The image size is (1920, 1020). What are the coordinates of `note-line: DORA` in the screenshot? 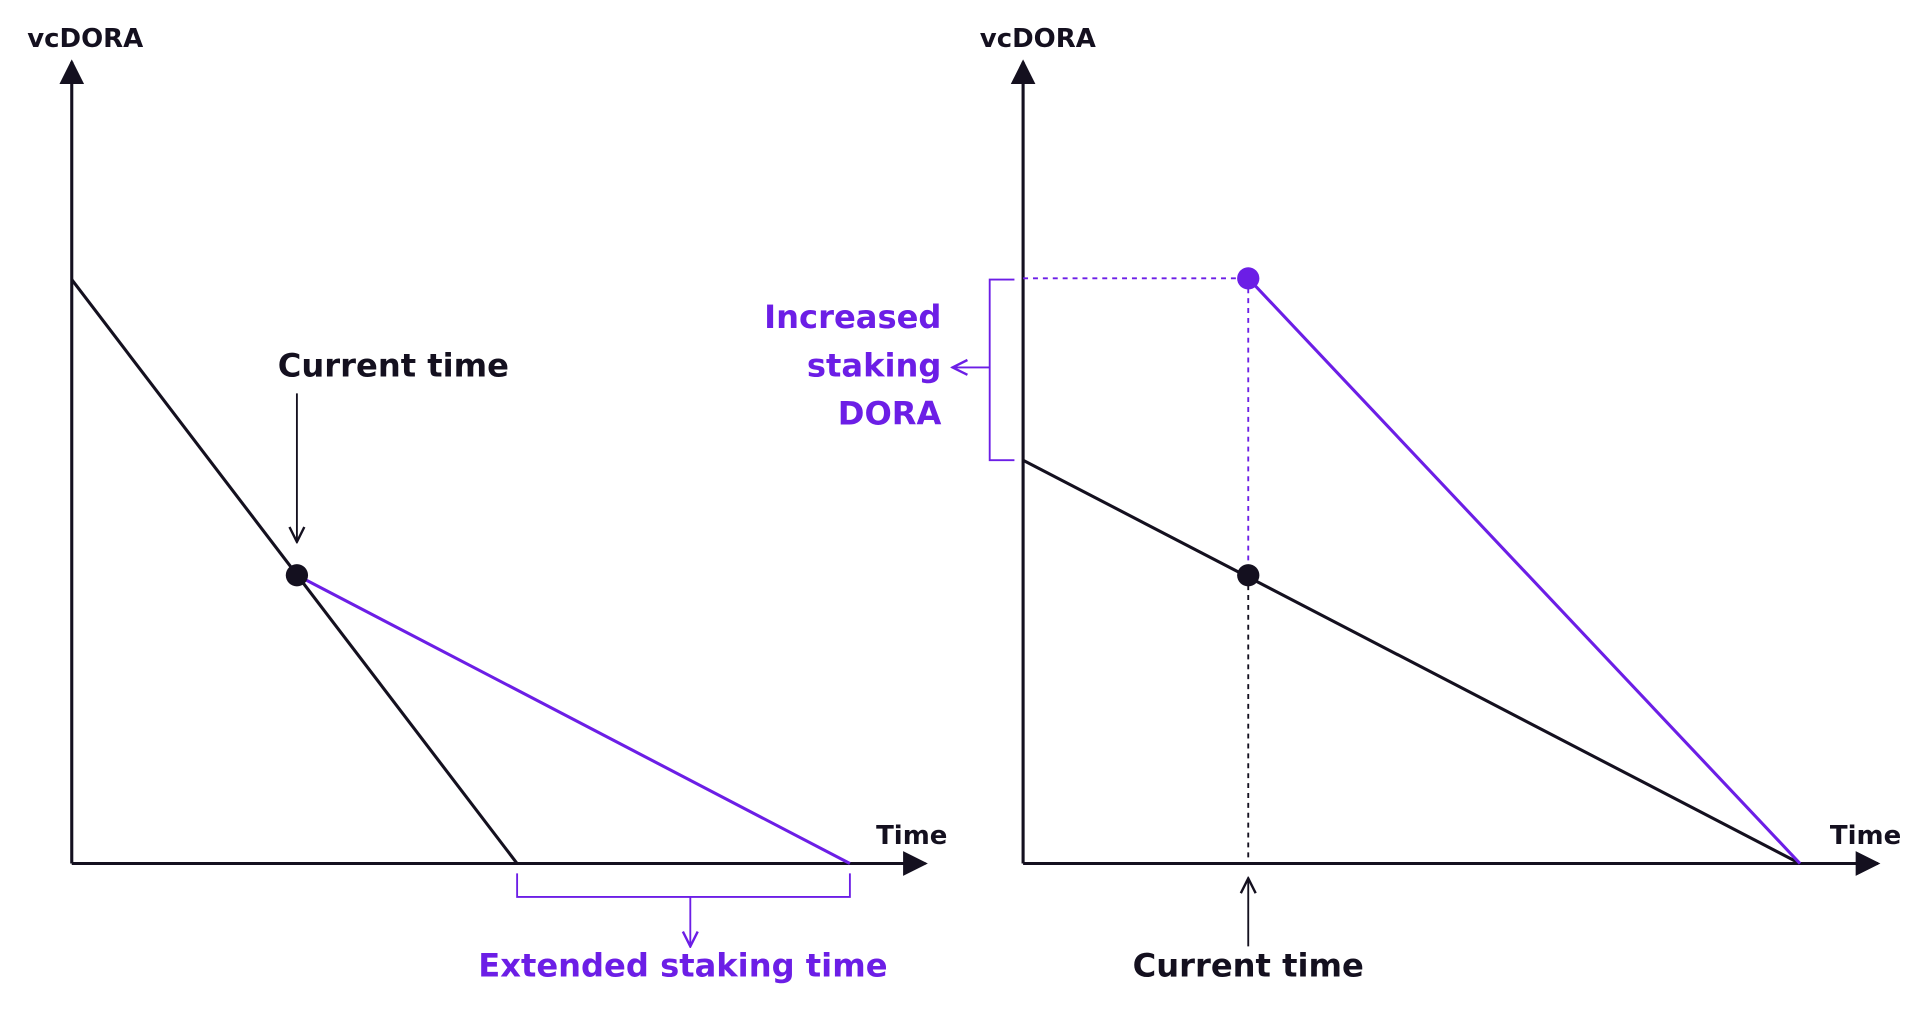 It's located at (890, 414).